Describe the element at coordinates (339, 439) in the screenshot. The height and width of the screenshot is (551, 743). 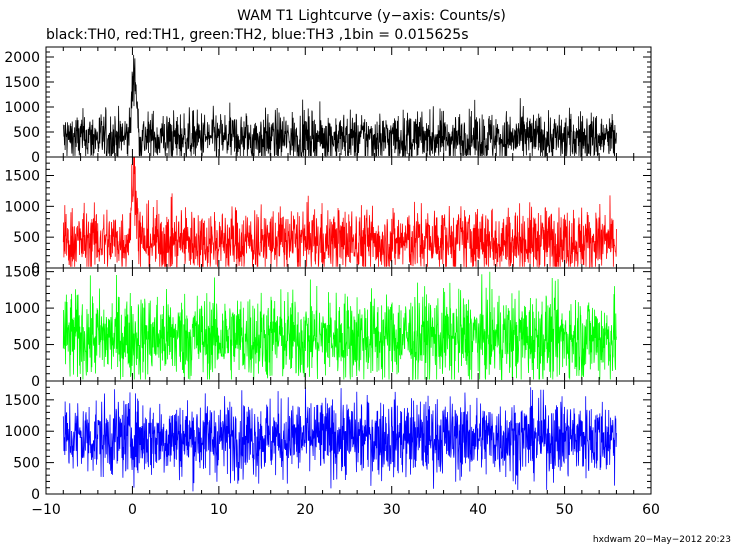
I see `series-th3` at that location.